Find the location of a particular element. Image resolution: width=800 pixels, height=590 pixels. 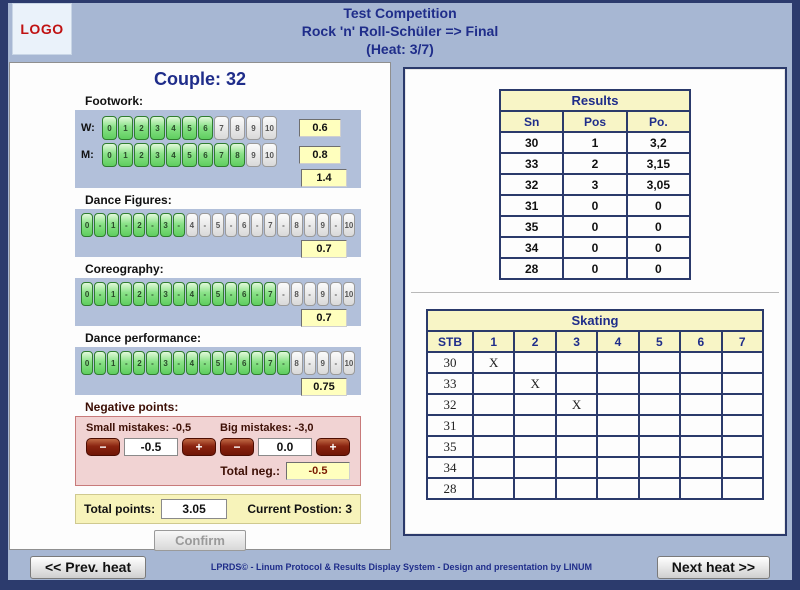

coreography-button-4: 2 is located at coordinates (139, 294).